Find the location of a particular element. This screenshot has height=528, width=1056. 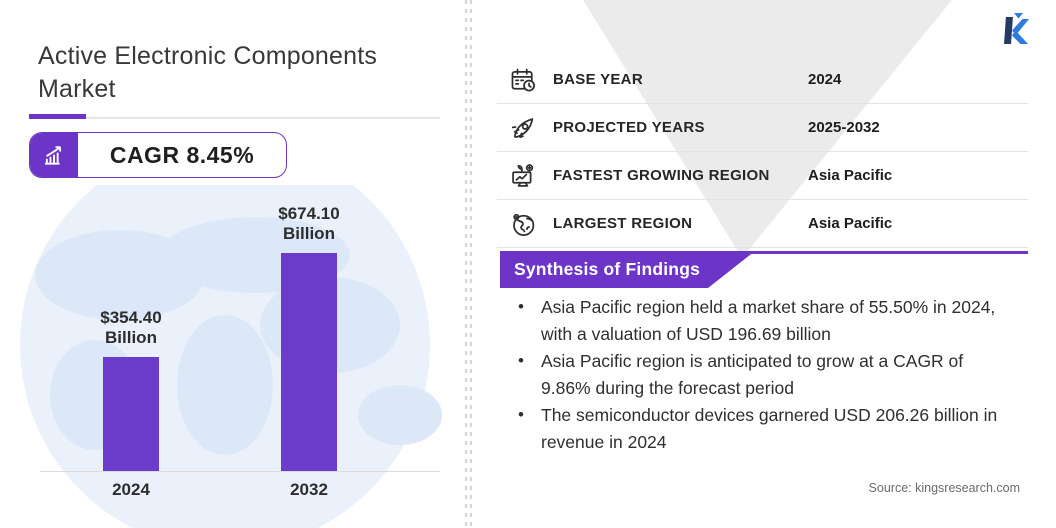

x-axis-label-2032: 2032 is located at coordinates (309, 489).